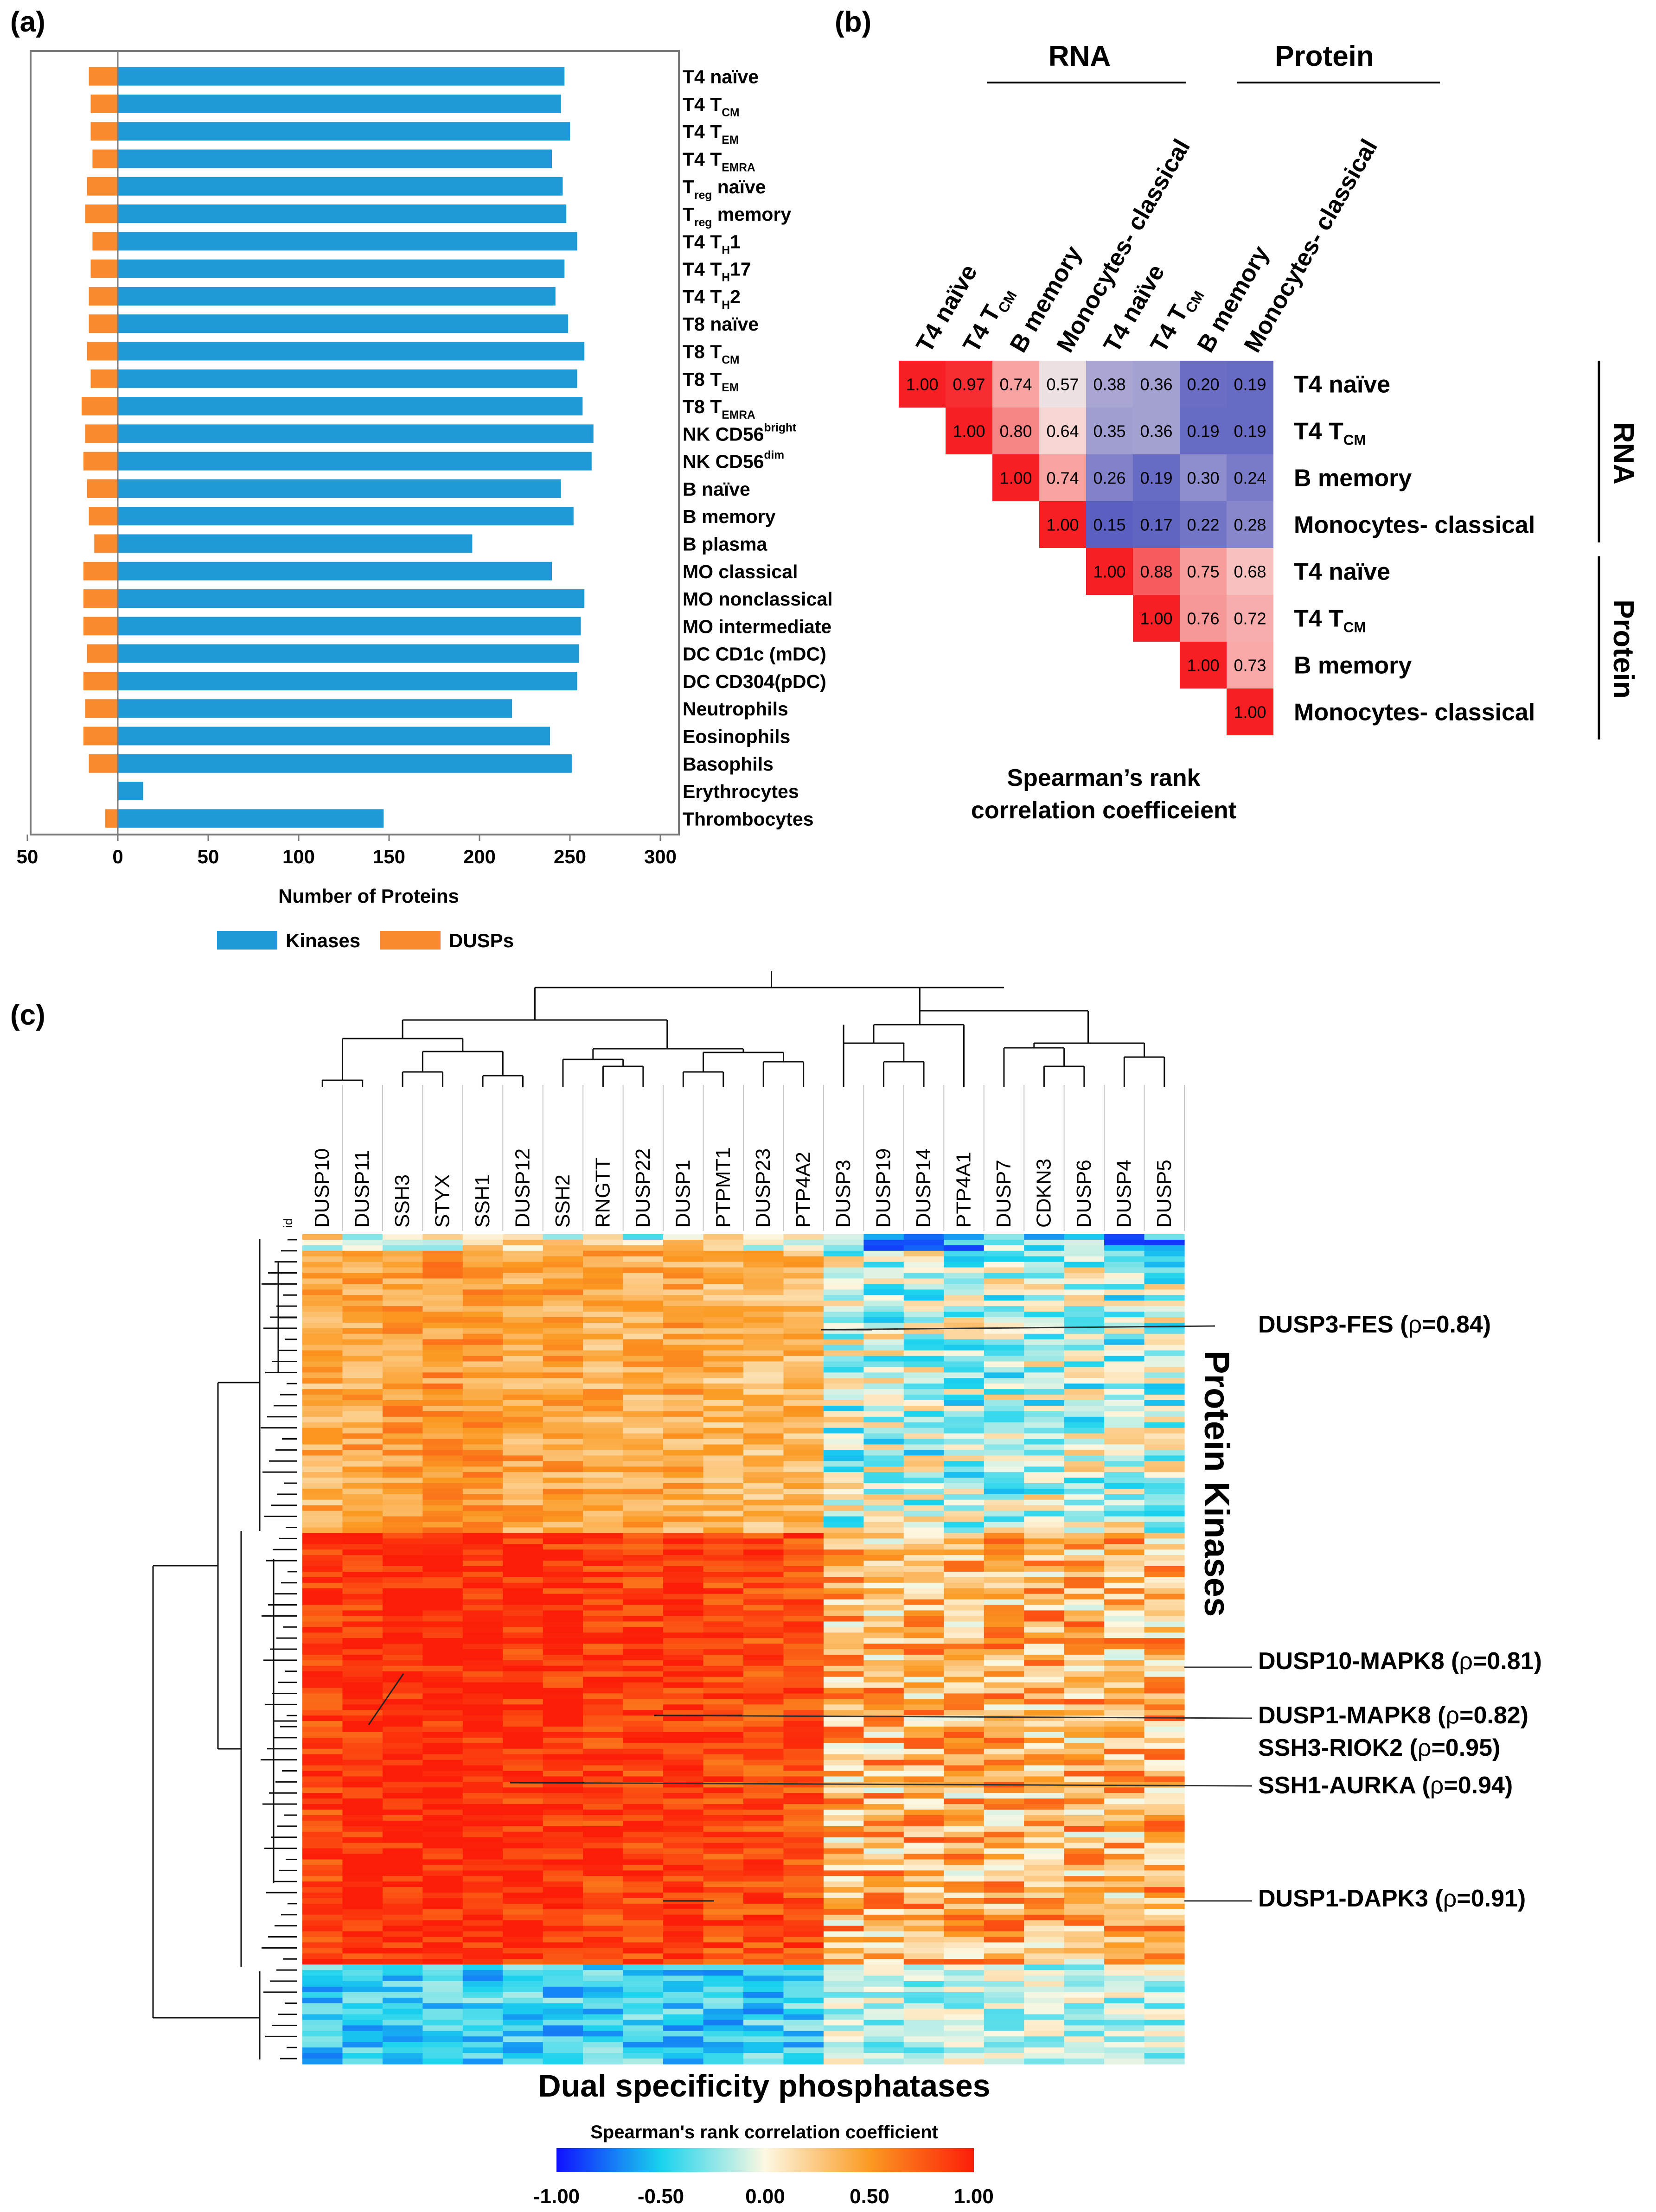  I want to click on category-label: T8 naïve, so click(721, 324).